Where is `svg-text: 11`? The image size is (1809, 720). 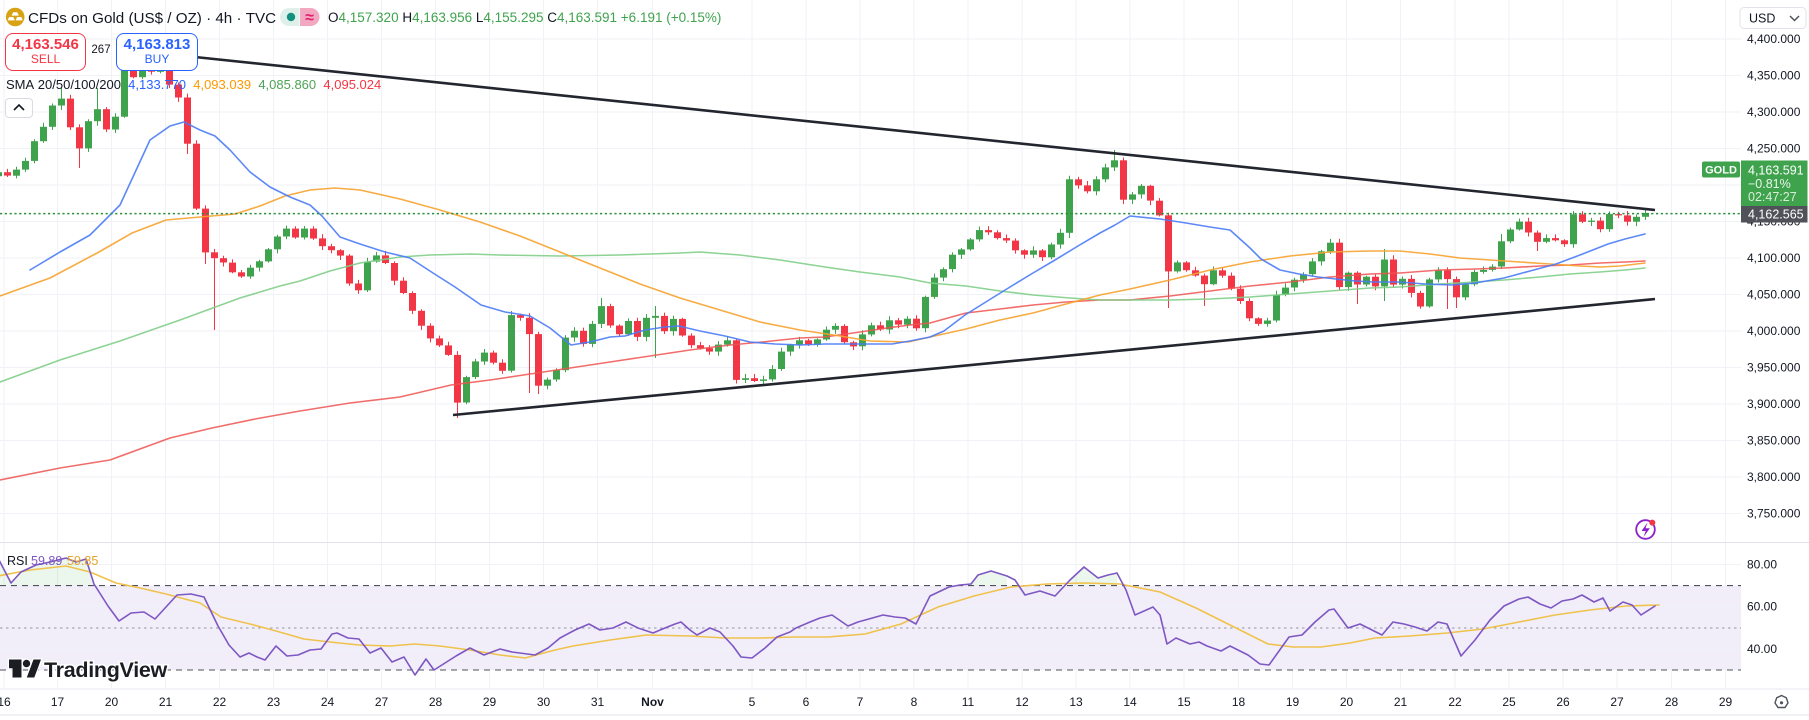
svg-text: 11 is located at coordinates (968, 702).